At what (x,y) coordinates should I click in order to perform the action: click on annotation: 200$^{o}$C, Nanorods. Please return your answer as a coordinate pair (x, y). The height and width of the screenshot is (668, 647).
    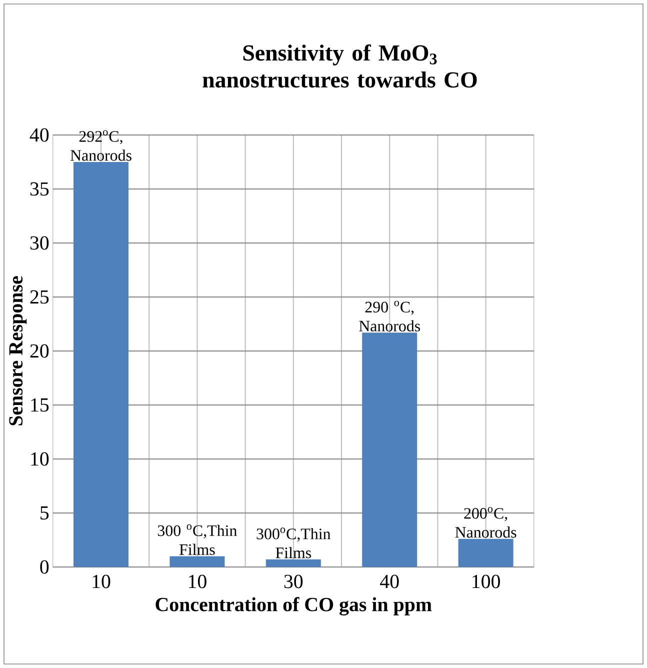
    Looking at the image, I should click on (485, 522).